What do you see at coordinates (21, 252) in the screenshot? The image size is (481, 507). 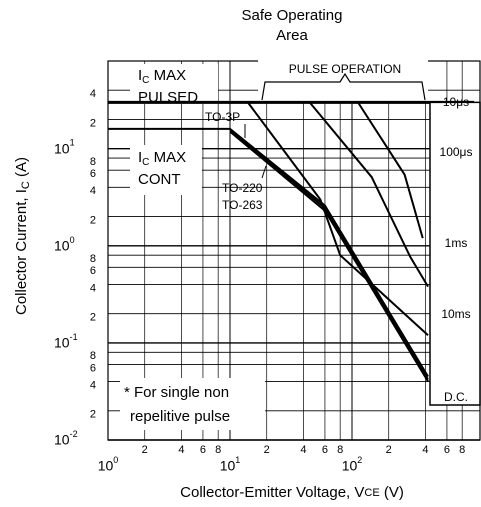 I see `y-axis-label-part: Collector Current, I` at bounding box center [21, 252].